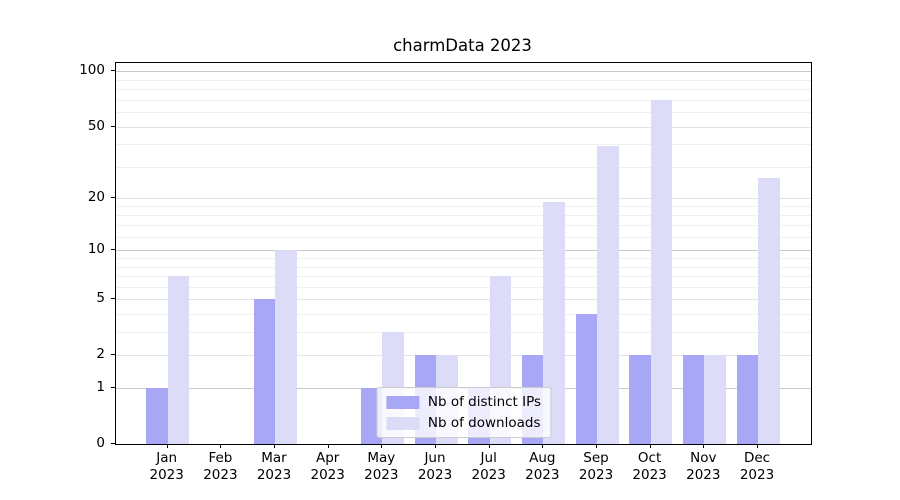 This screenshot has width=900, height=500. What do you see at coordinates (96, 197) in the screenshot?
I see `y-tick-label: 20` at bounding box center [96, 197].